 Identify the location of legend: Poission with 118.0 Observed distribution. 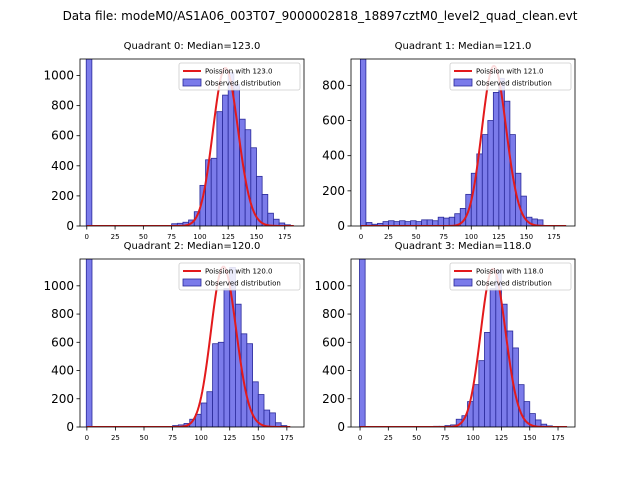
(510, 276).